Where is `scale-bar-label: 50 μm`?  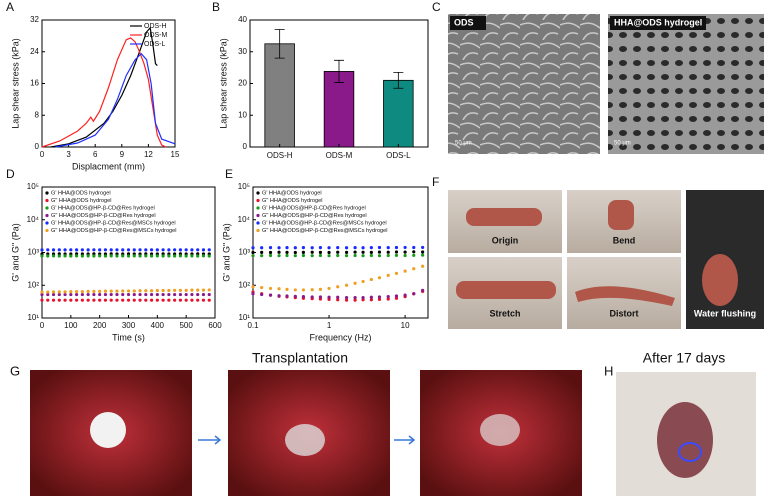 scale-bar-label: 50 μm is located at coordinates (622, 144).